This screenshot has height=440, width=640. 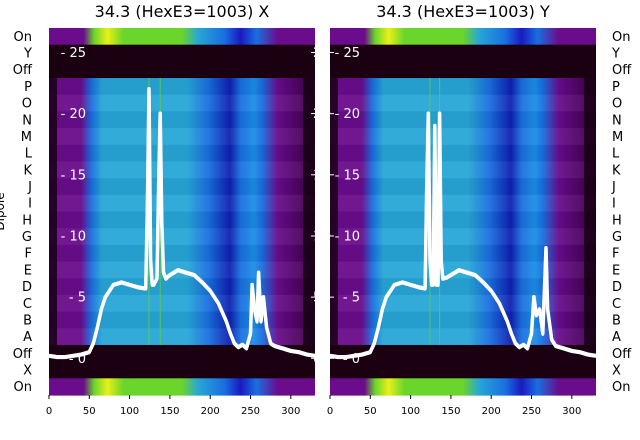 What do you see at coordinates (30, 204) in the screenshot?
I see `row-label: I` at bounding box center [30, 204].